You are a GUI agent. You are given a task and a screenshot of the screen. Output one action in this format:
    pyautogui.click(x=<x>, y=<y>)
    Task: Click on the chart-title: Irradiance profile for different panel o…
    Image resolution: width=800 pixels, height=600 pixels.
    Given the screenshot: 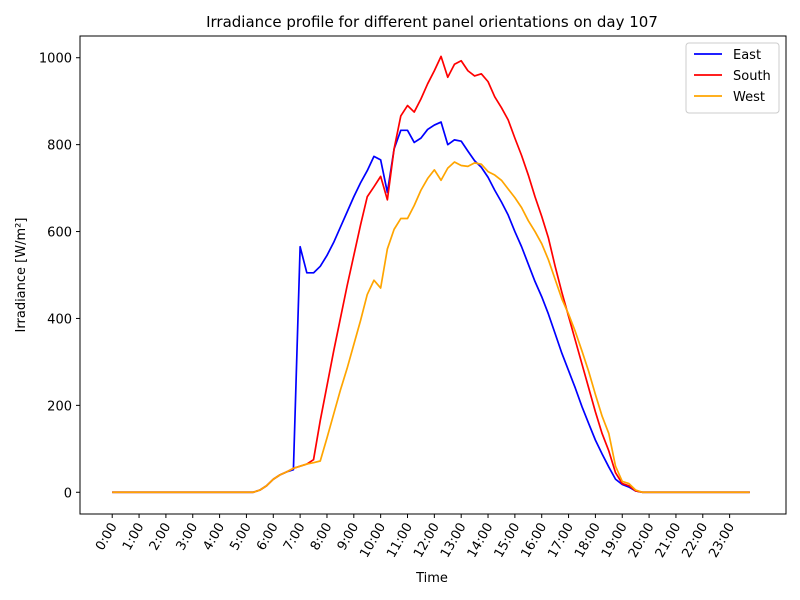 What is the action you would take?
    pyautogui.click(x=432, y=22)
    